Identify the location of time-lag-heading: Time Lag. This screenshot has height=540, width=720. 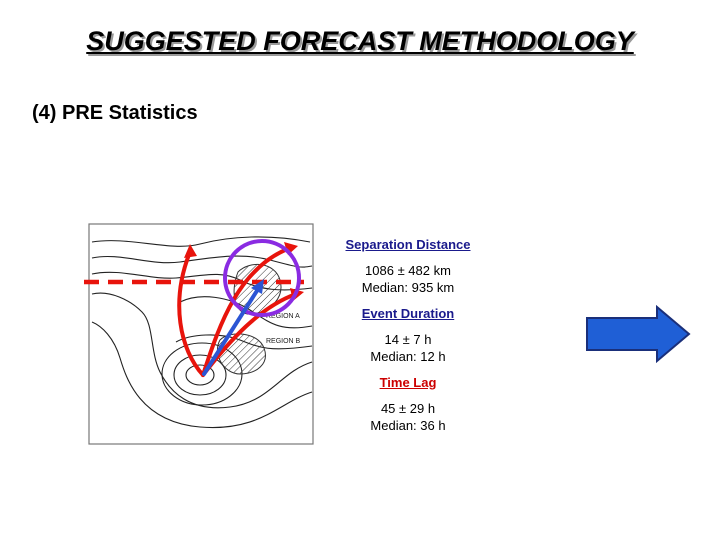
(408, 382).